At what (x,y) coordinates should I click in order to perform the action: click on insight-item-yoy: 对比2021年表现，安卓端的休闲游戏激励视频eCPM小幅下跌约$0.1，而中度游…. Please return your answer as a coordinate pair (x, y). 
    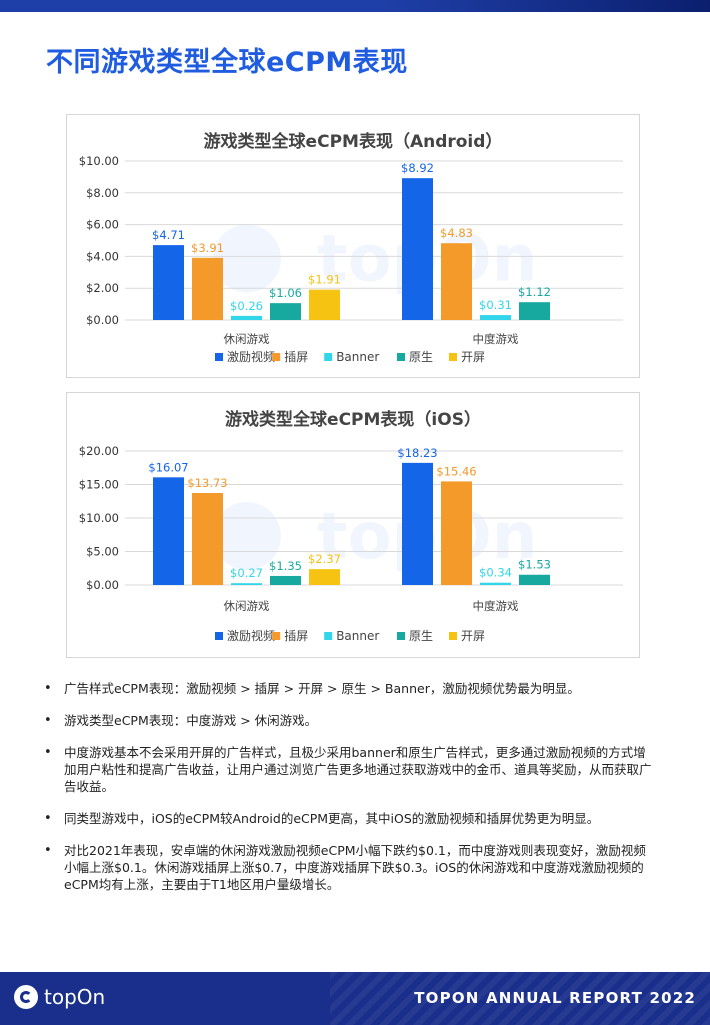
    Looking at the image, I should click on (349, 867).